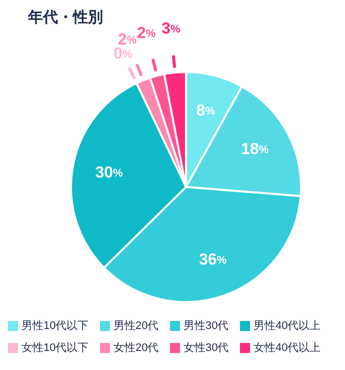  I want to click on data-label: 3%, so click(171, 29).